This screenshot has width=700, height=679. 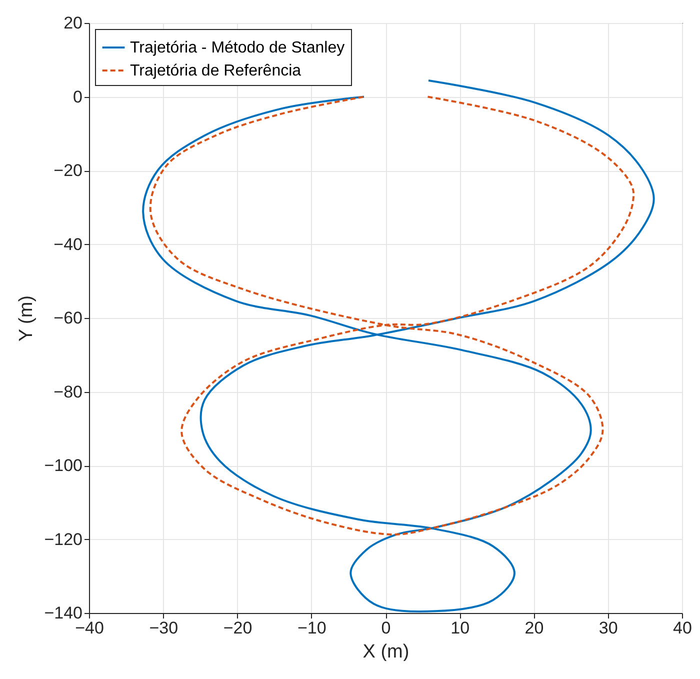 I want to click on y-tick-label: −100, so click(x=63, y=465).